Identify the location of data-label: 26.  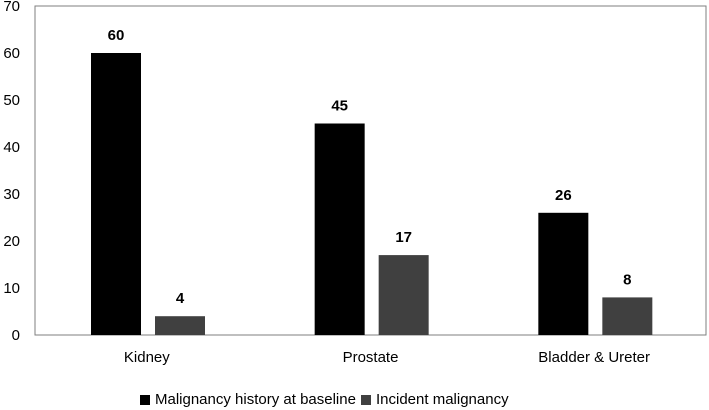
(563, 195).